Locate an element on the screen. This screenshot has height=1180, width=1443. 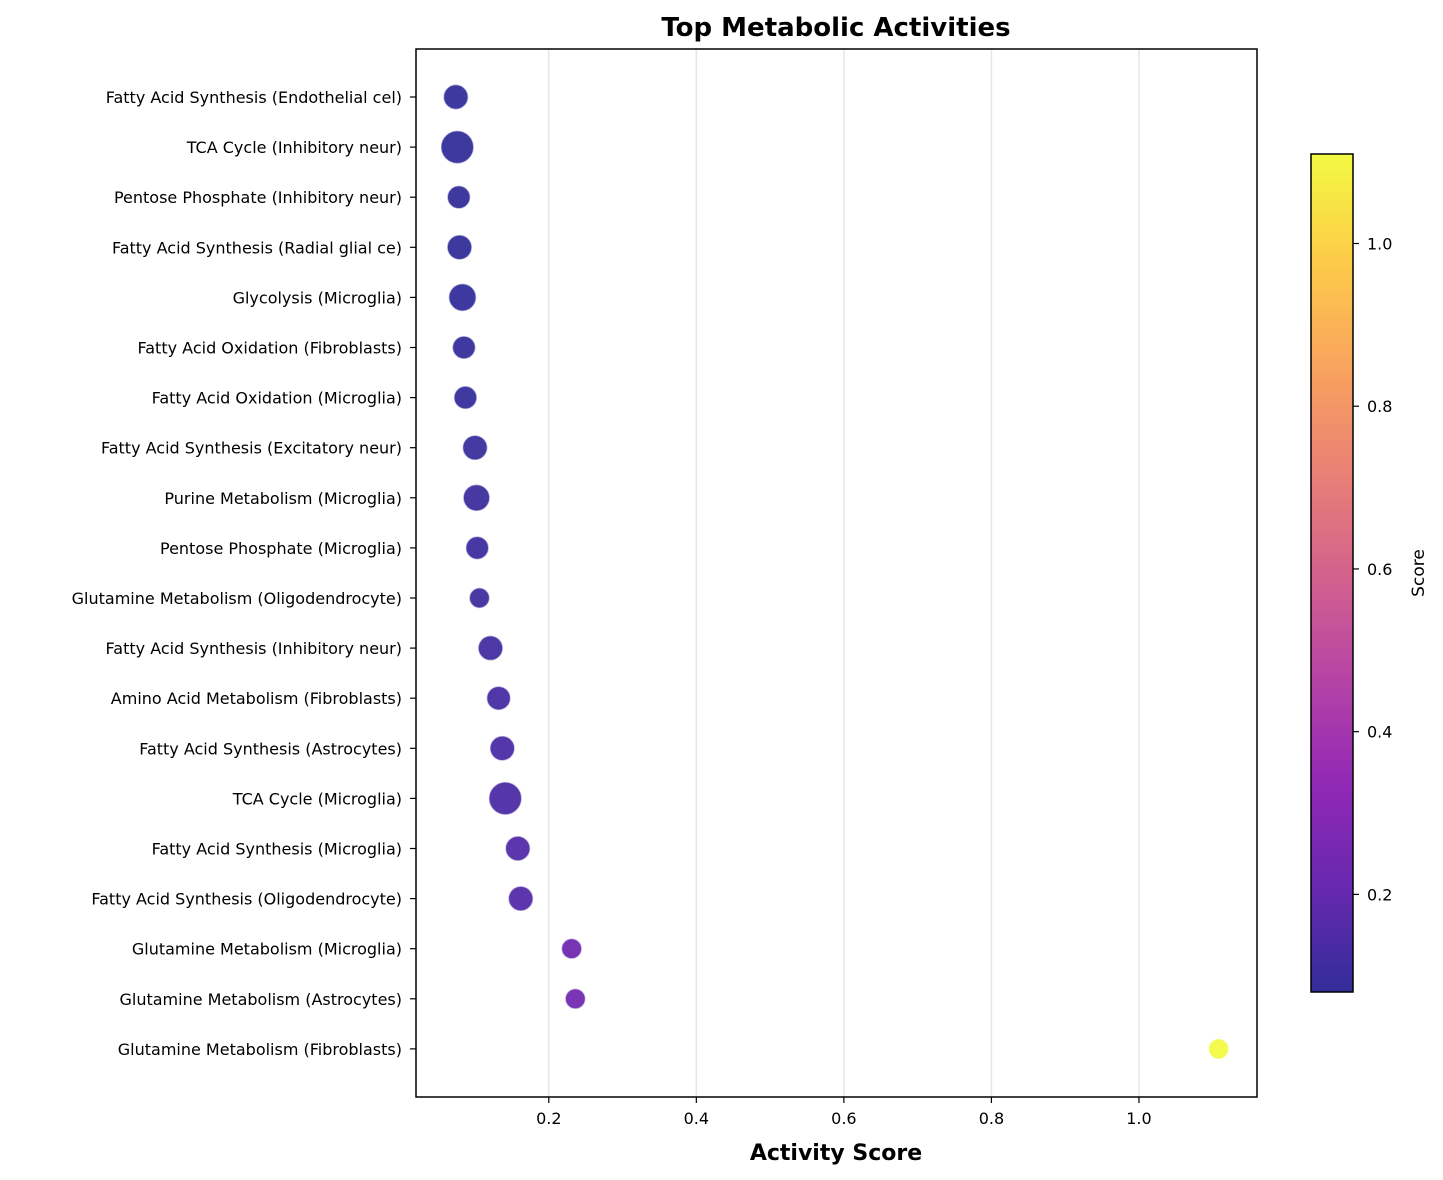
x-tick-label: 1.0 is located at coordinates (1138, 1118).